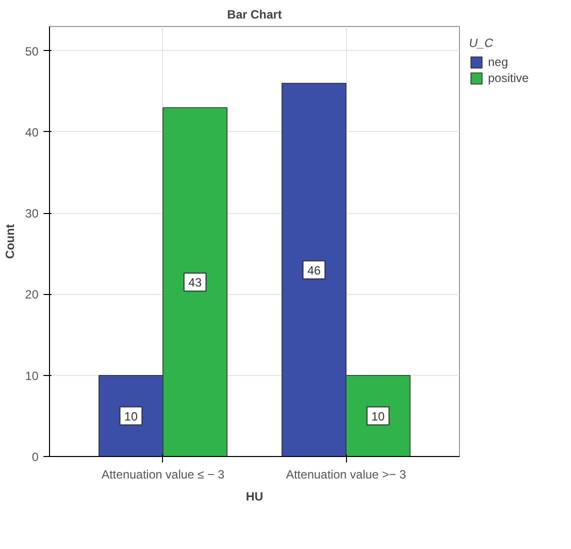 The width and height of the screenshot is (571, 549). Describe the element at coordinates (32, 213) in the screenshot. I see `y-tick-label: 30` at that location.